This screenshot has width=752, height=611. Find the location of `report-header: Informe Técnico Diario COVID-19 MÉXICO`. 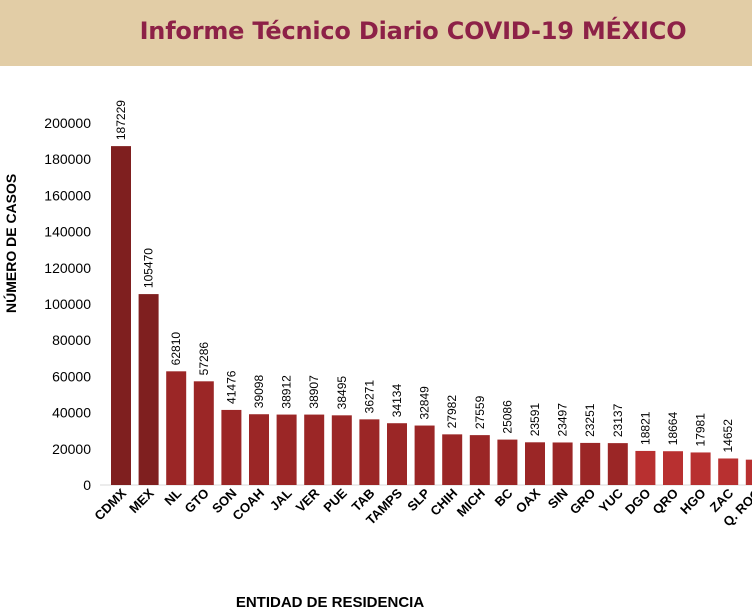

report-header: Informe Técnico Diario COVID-19 MÉXICO is located at coordinates (376, 33).